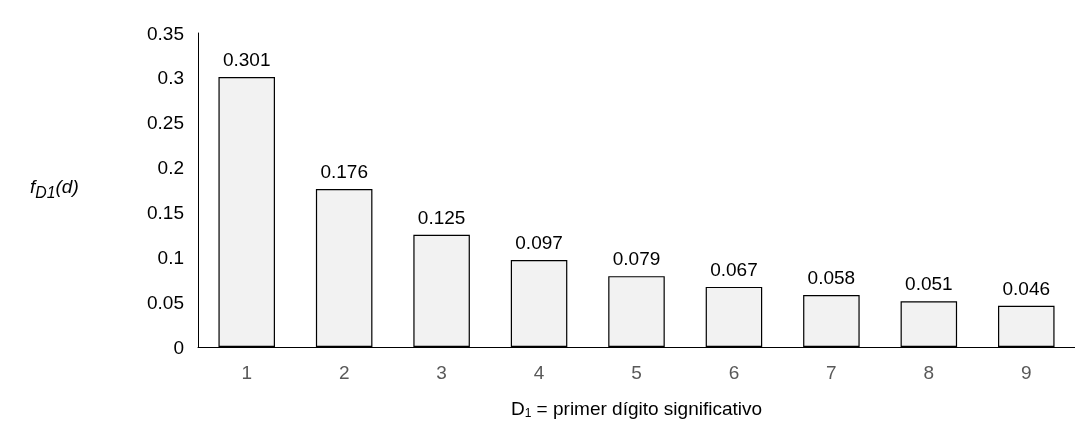 The height and width of the screenshot is (446, 1083). I want to click on y-tick-label: 0.3, so click(170, 78).